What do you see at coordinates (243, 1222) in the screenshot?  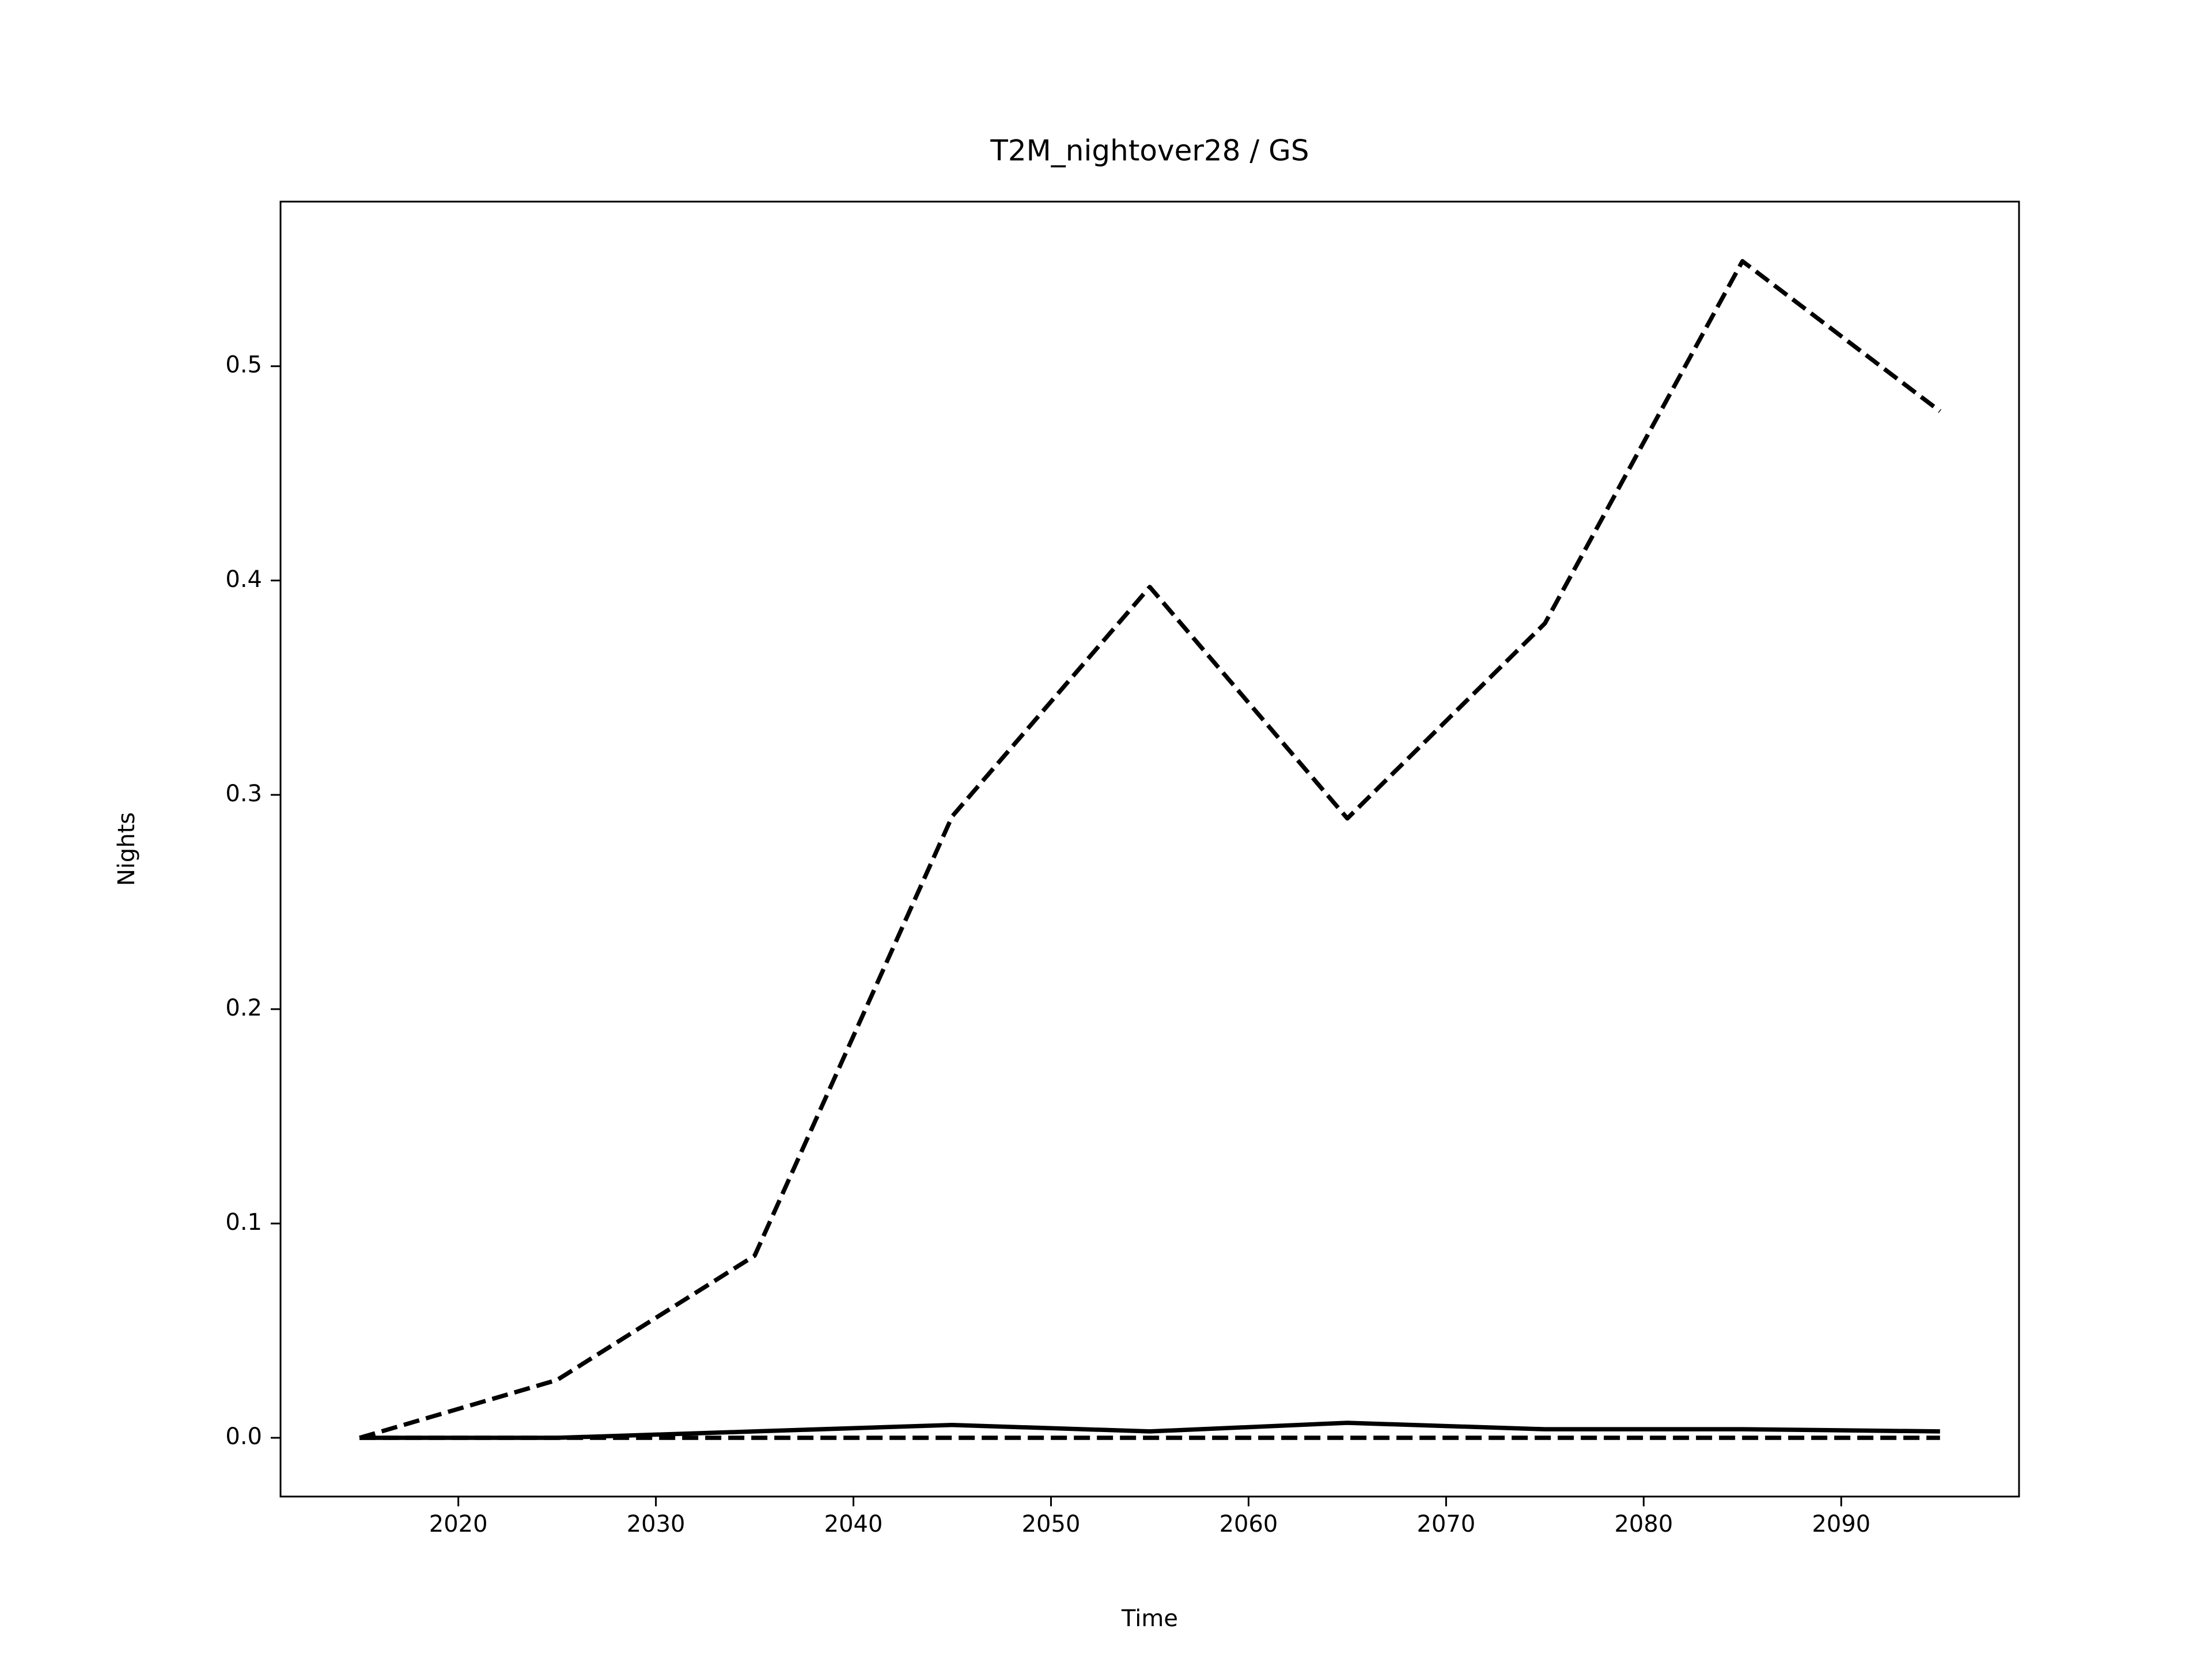 I see `y-tick-label: 0.1` at bounding box center [243, 1222].